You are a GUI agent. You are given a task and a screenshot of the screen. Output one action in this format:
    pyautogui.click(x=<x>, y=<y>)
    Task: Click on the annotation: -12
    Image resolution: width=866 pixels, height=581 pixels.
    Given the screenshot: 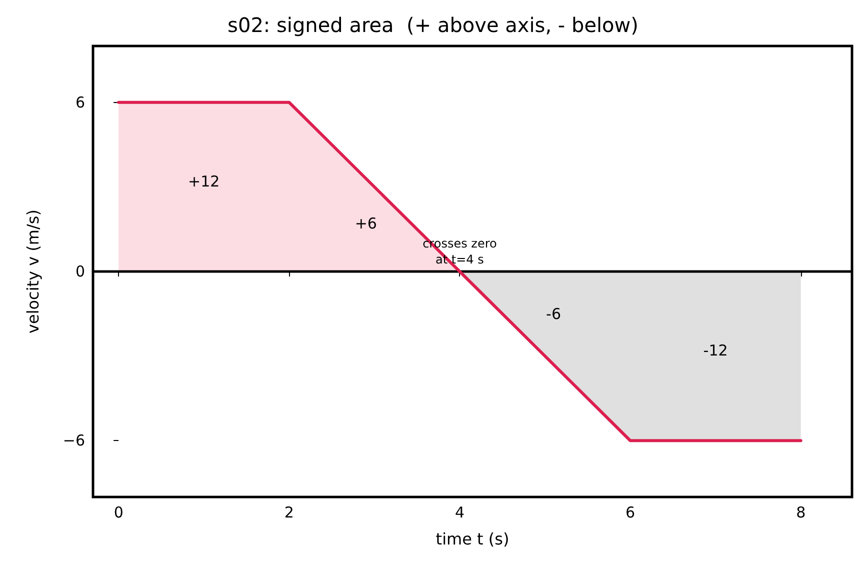 What is the action you would take?
    pyautogui.click(x=715, y=350)
    